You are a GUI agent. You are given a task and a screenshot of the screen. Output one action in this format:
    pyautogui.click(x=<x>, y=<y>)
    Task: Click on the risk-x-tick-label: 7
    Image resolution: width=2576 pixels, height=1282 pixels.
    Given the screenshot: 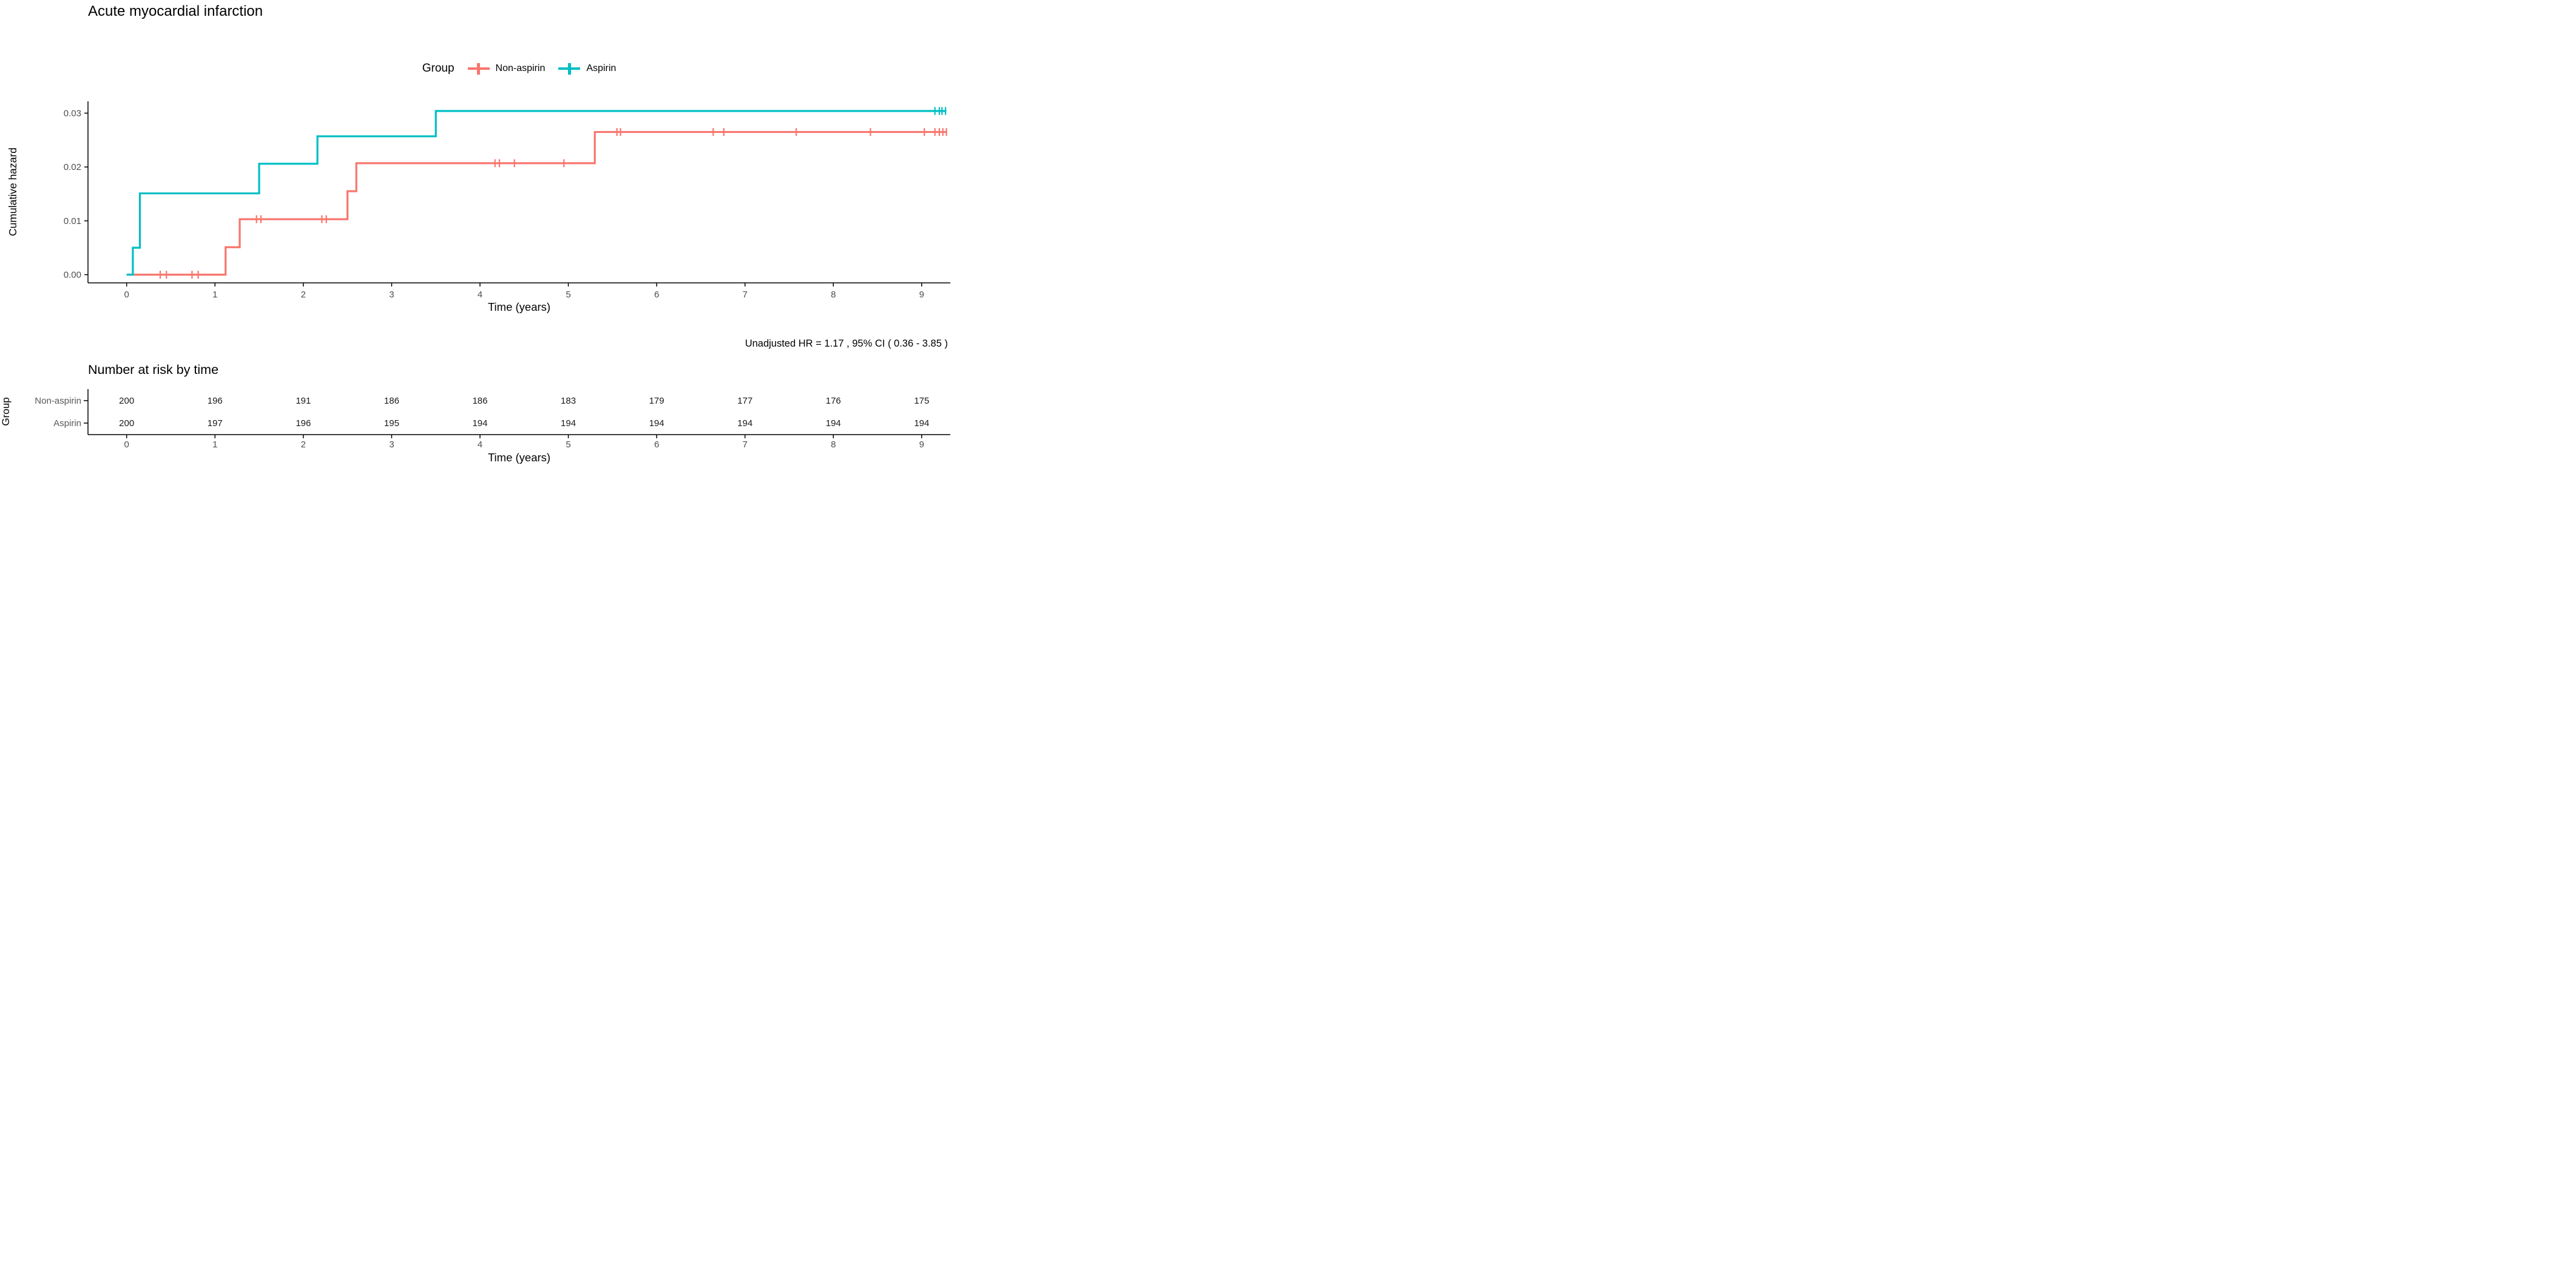 What is the action you would take?
    pyautogui.click(x=745, y=445)
    